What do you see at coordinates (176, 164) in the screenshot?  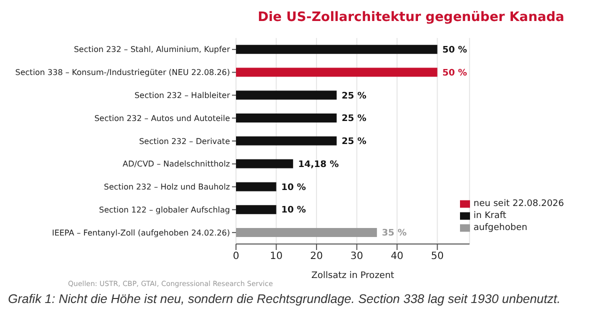 I see `y-tick-label: AD/CVD – Nadelschnittholz` at bounding box center [176, 164].